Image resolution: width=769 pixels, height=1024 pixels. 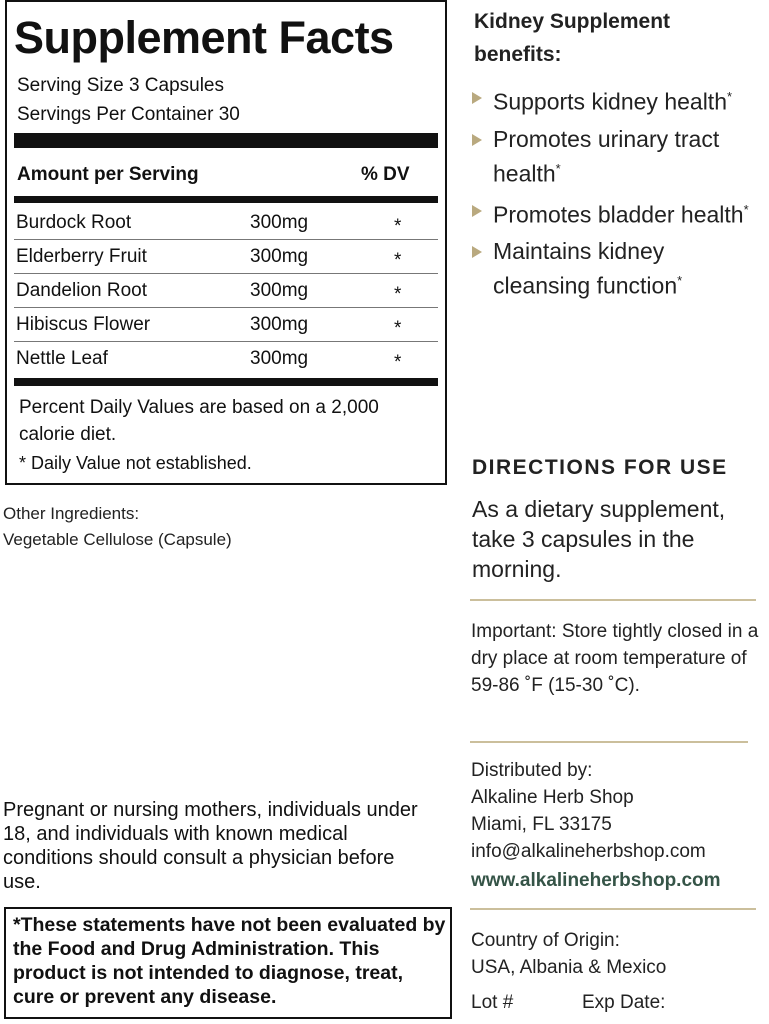 What do you see at coordinates (492, 1002) in the screenshot?
I see `lot: Lot #` at bounding box center [492, 1002].